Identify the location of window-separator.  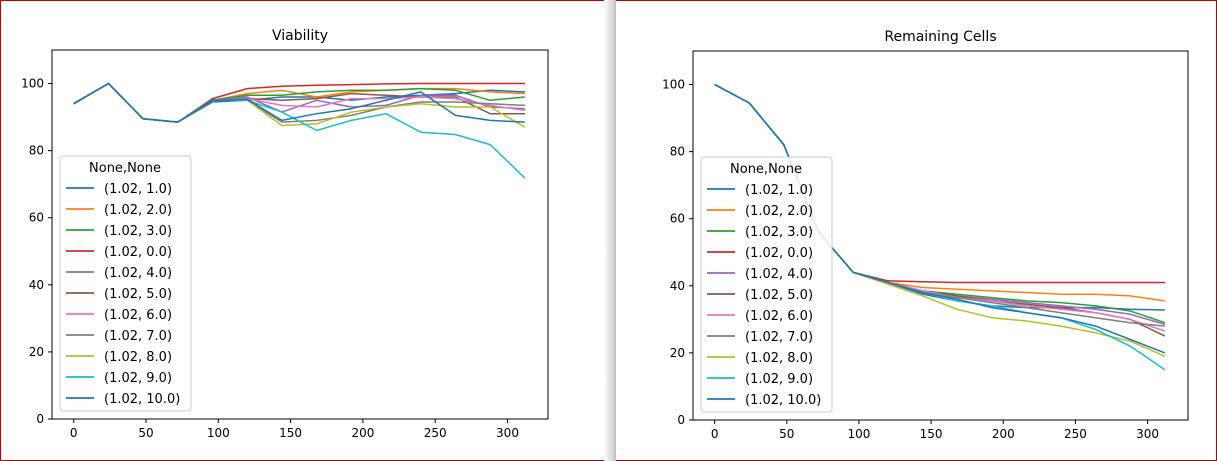
(610, 230).